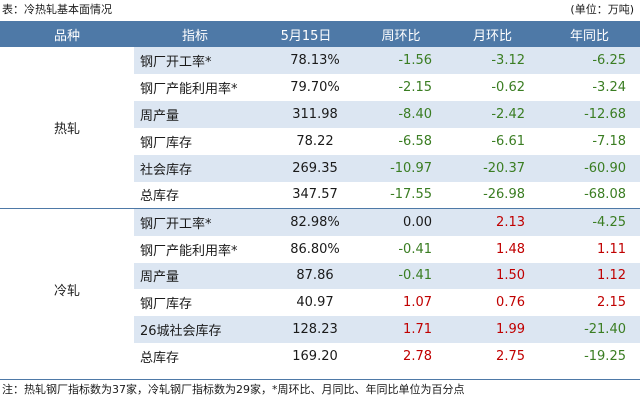 This screenshot has height=400, width=640. Describe the element at coordinates (492, 34) in the screenshot. I see `header-mom: 月环比` at that location.